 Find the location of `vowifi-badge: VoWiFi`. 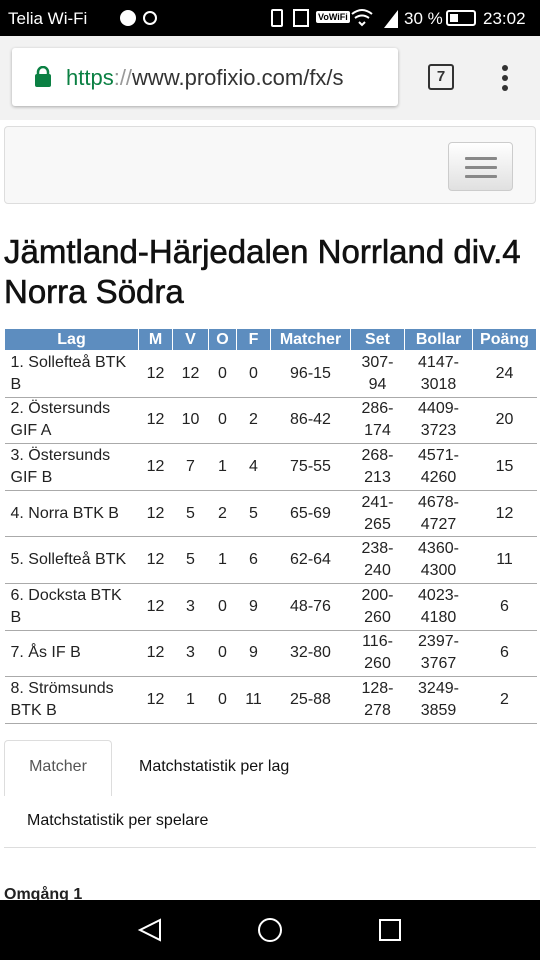

vowifi-badge: VoWiFi is located at coordinates (333, 17).